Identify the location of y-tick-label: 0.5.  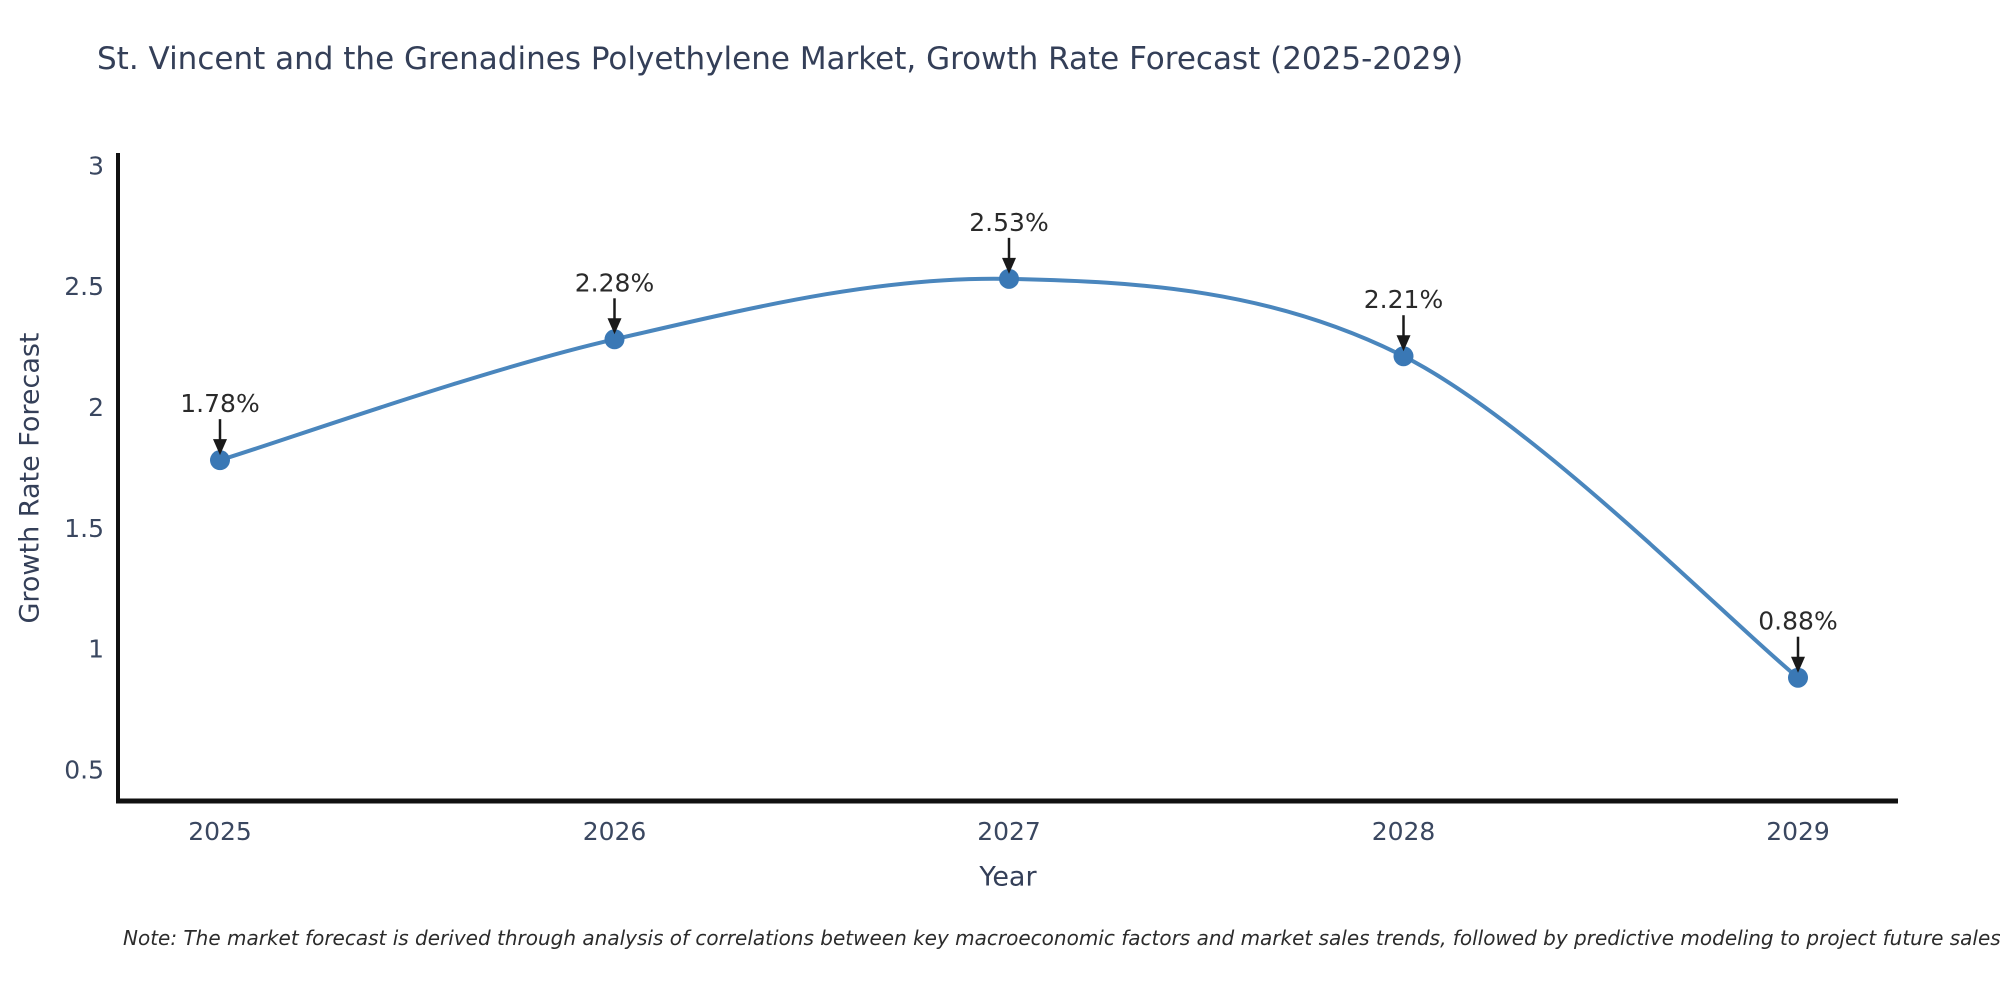
(84, 770).